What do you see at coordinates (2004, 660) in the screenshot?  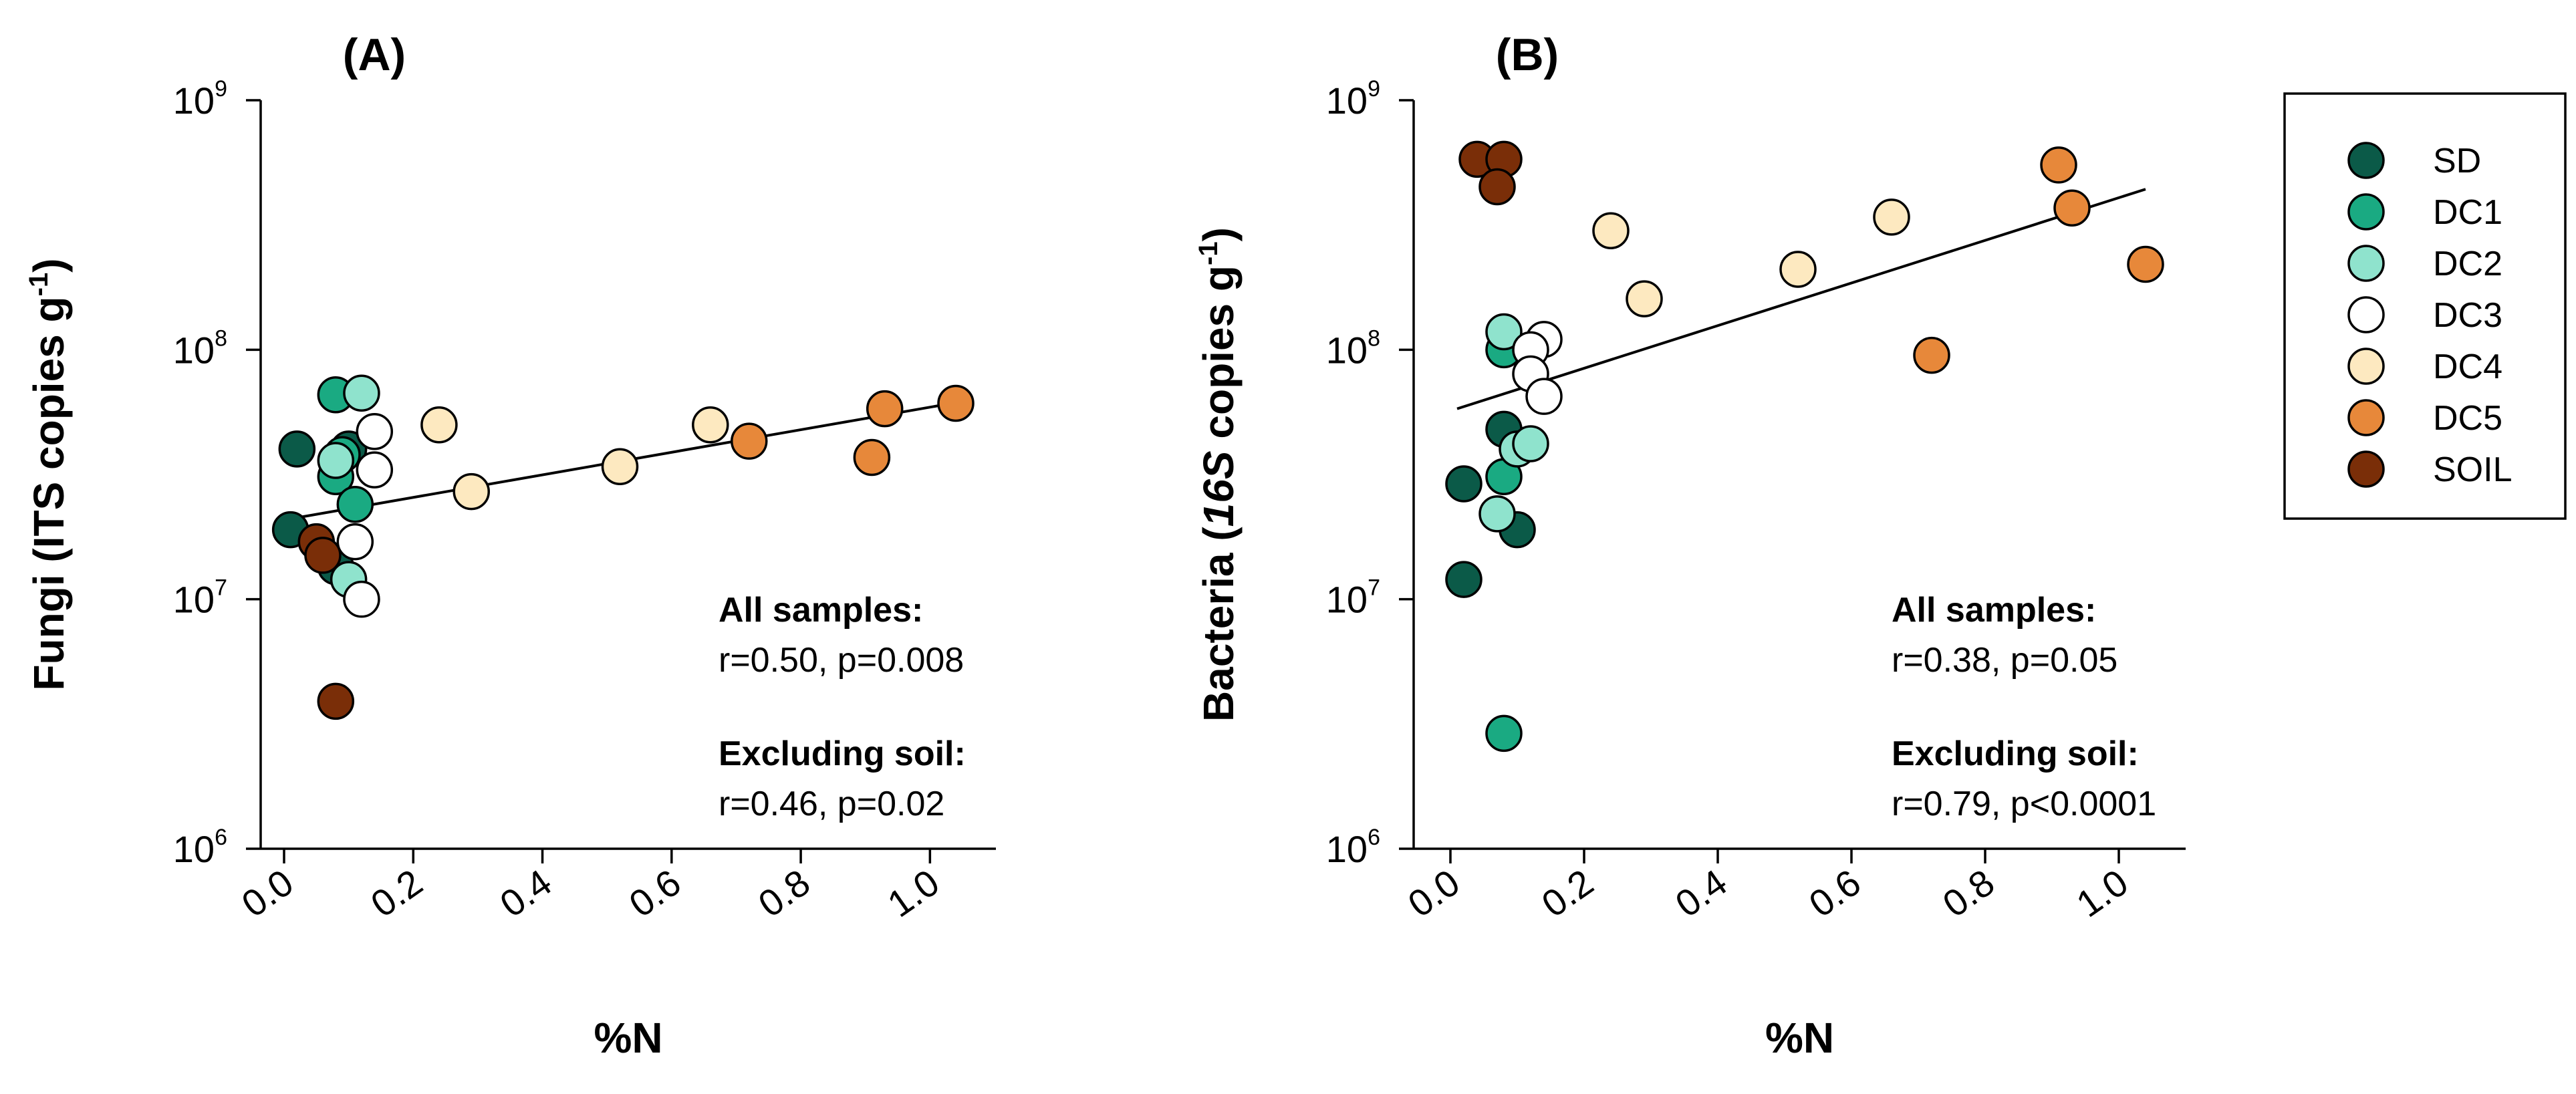 I see `stat-text: r=0.38, p=0.05` at bounding box center [2004, 660].